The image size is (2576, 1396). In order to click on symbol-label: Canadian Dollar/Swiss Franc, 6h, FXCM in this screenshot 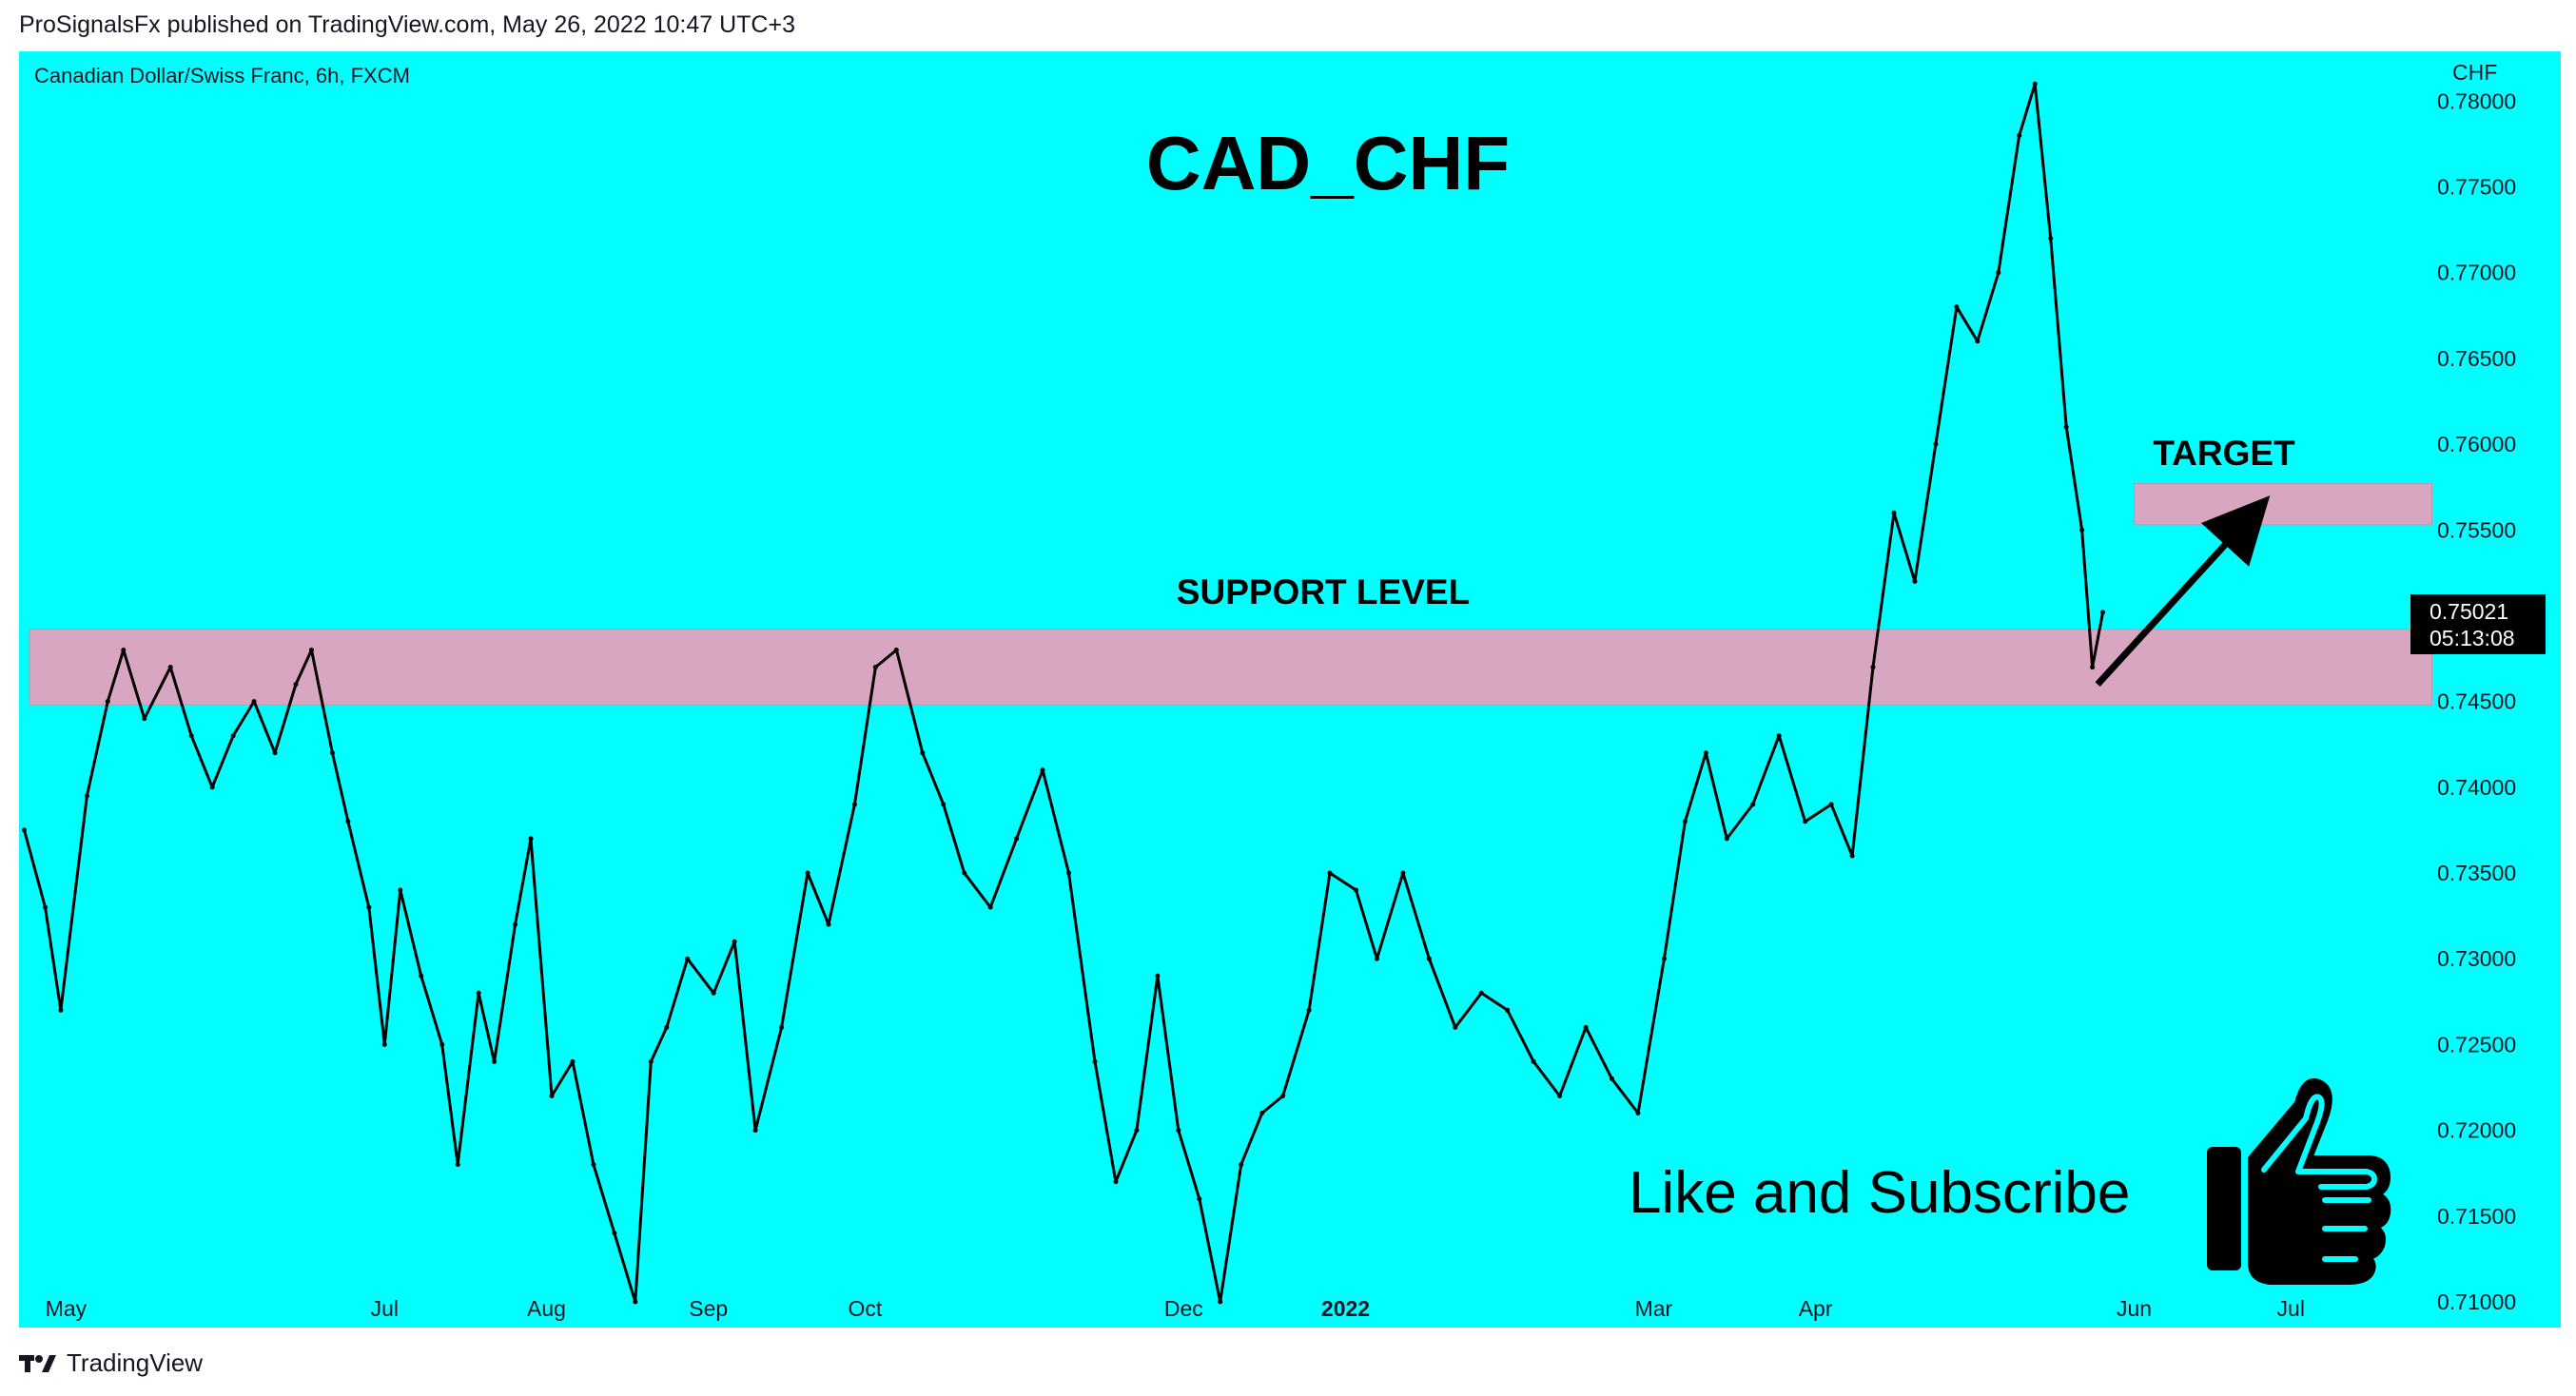, I will do `click(222, 75)`.